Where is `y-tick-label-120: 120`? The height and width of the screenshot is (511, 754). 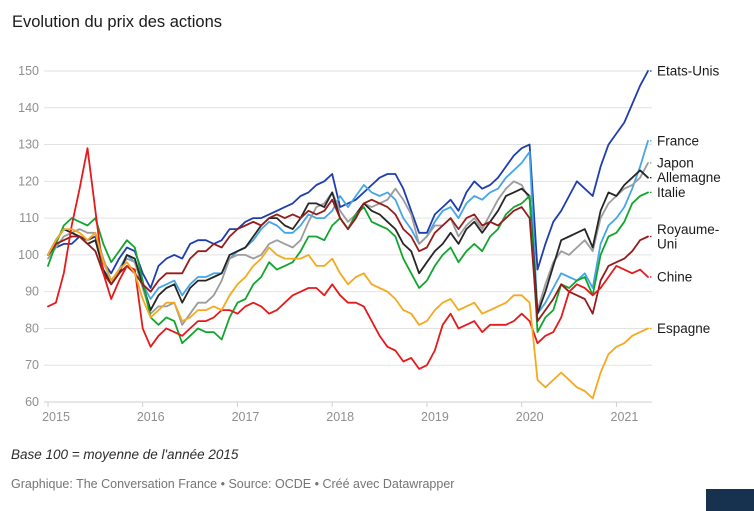
y-tick-label-120: 120 is located at coordinates (28, 181).